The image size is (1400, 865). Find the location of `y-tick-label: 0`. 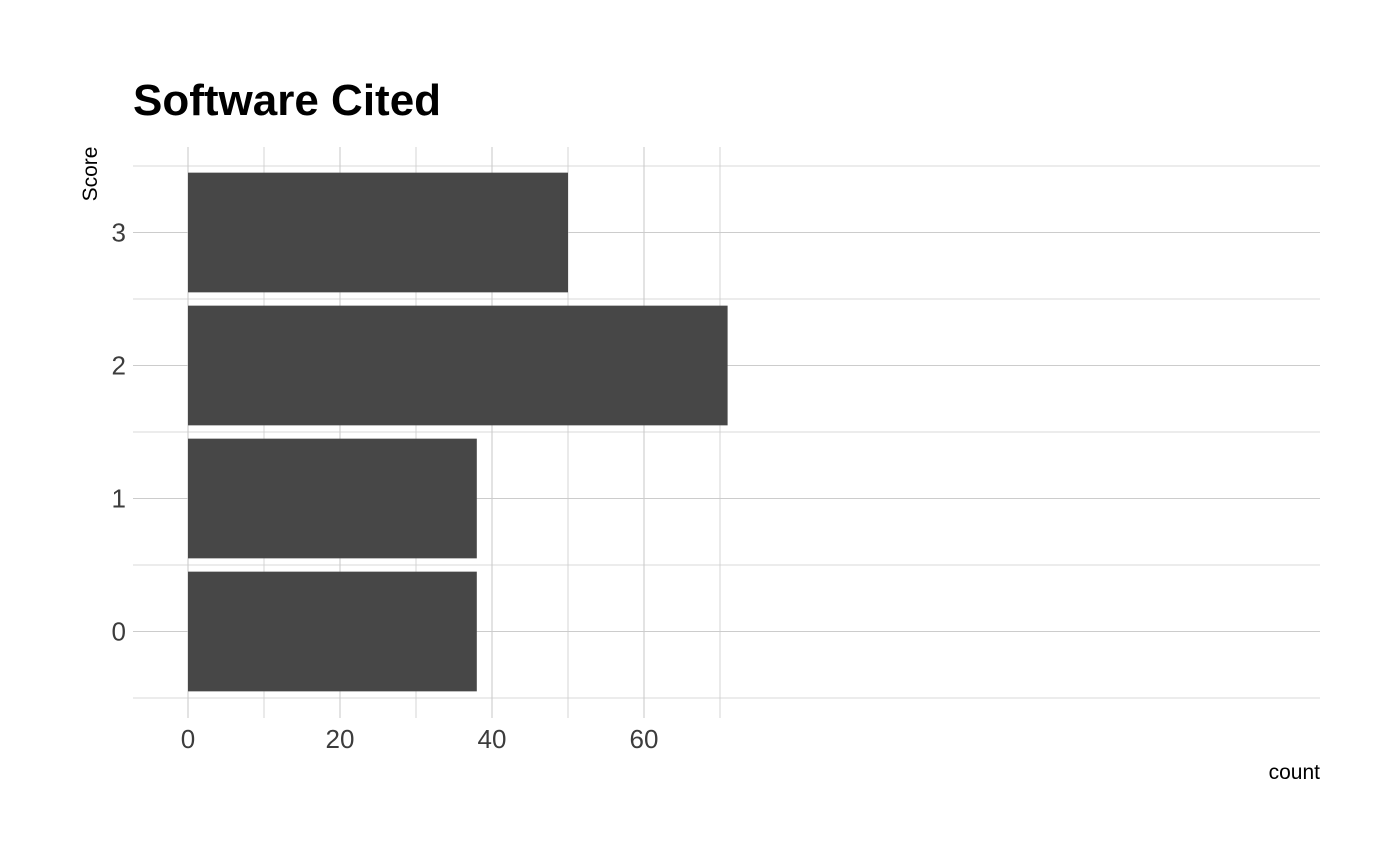

y-tick-label: 0 is located at coordinates (119, 632).